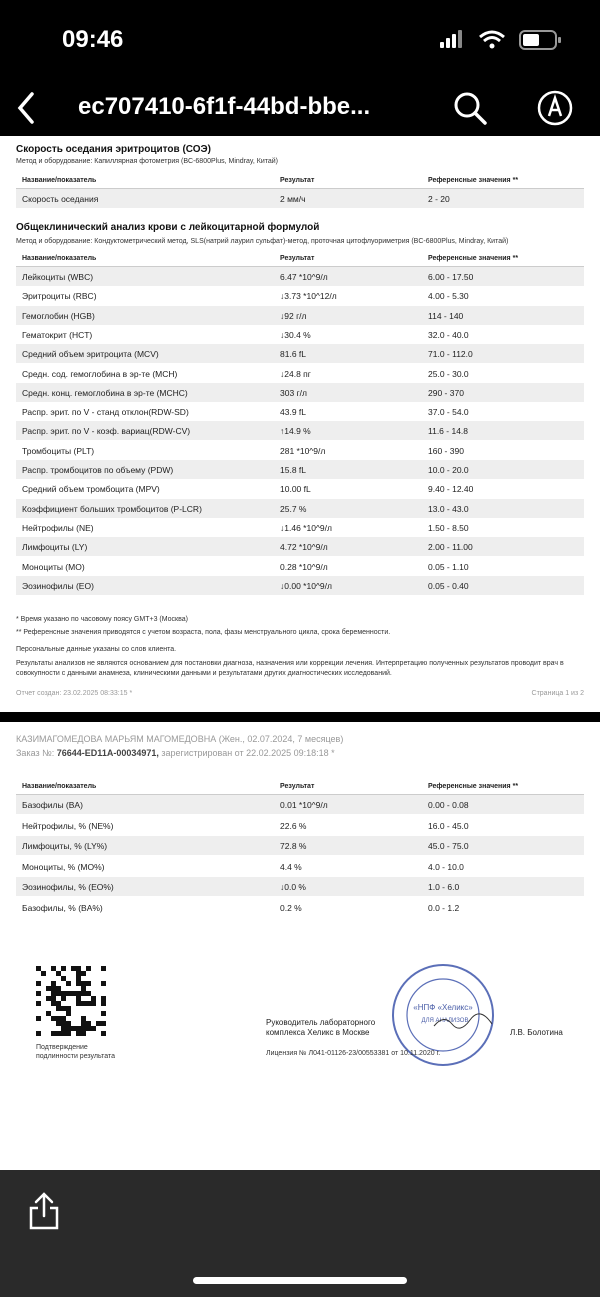 The height and width of the screenshot is (1297, 600). I want to click on created: Отчет создан: 23.02.2025 08:33:15 *, so click(74, 693).